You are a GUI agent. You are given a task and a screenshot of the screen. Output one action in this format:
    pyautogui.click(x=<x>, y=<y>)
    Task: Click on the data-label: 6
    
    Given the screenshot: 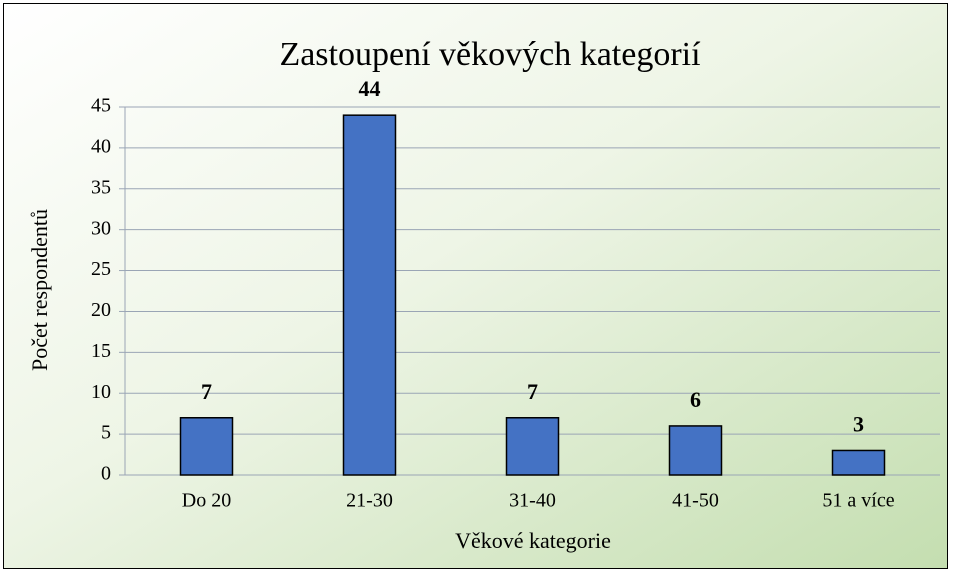 What is the action you would take?
    pyautogui.click(x=695, y=399)
    